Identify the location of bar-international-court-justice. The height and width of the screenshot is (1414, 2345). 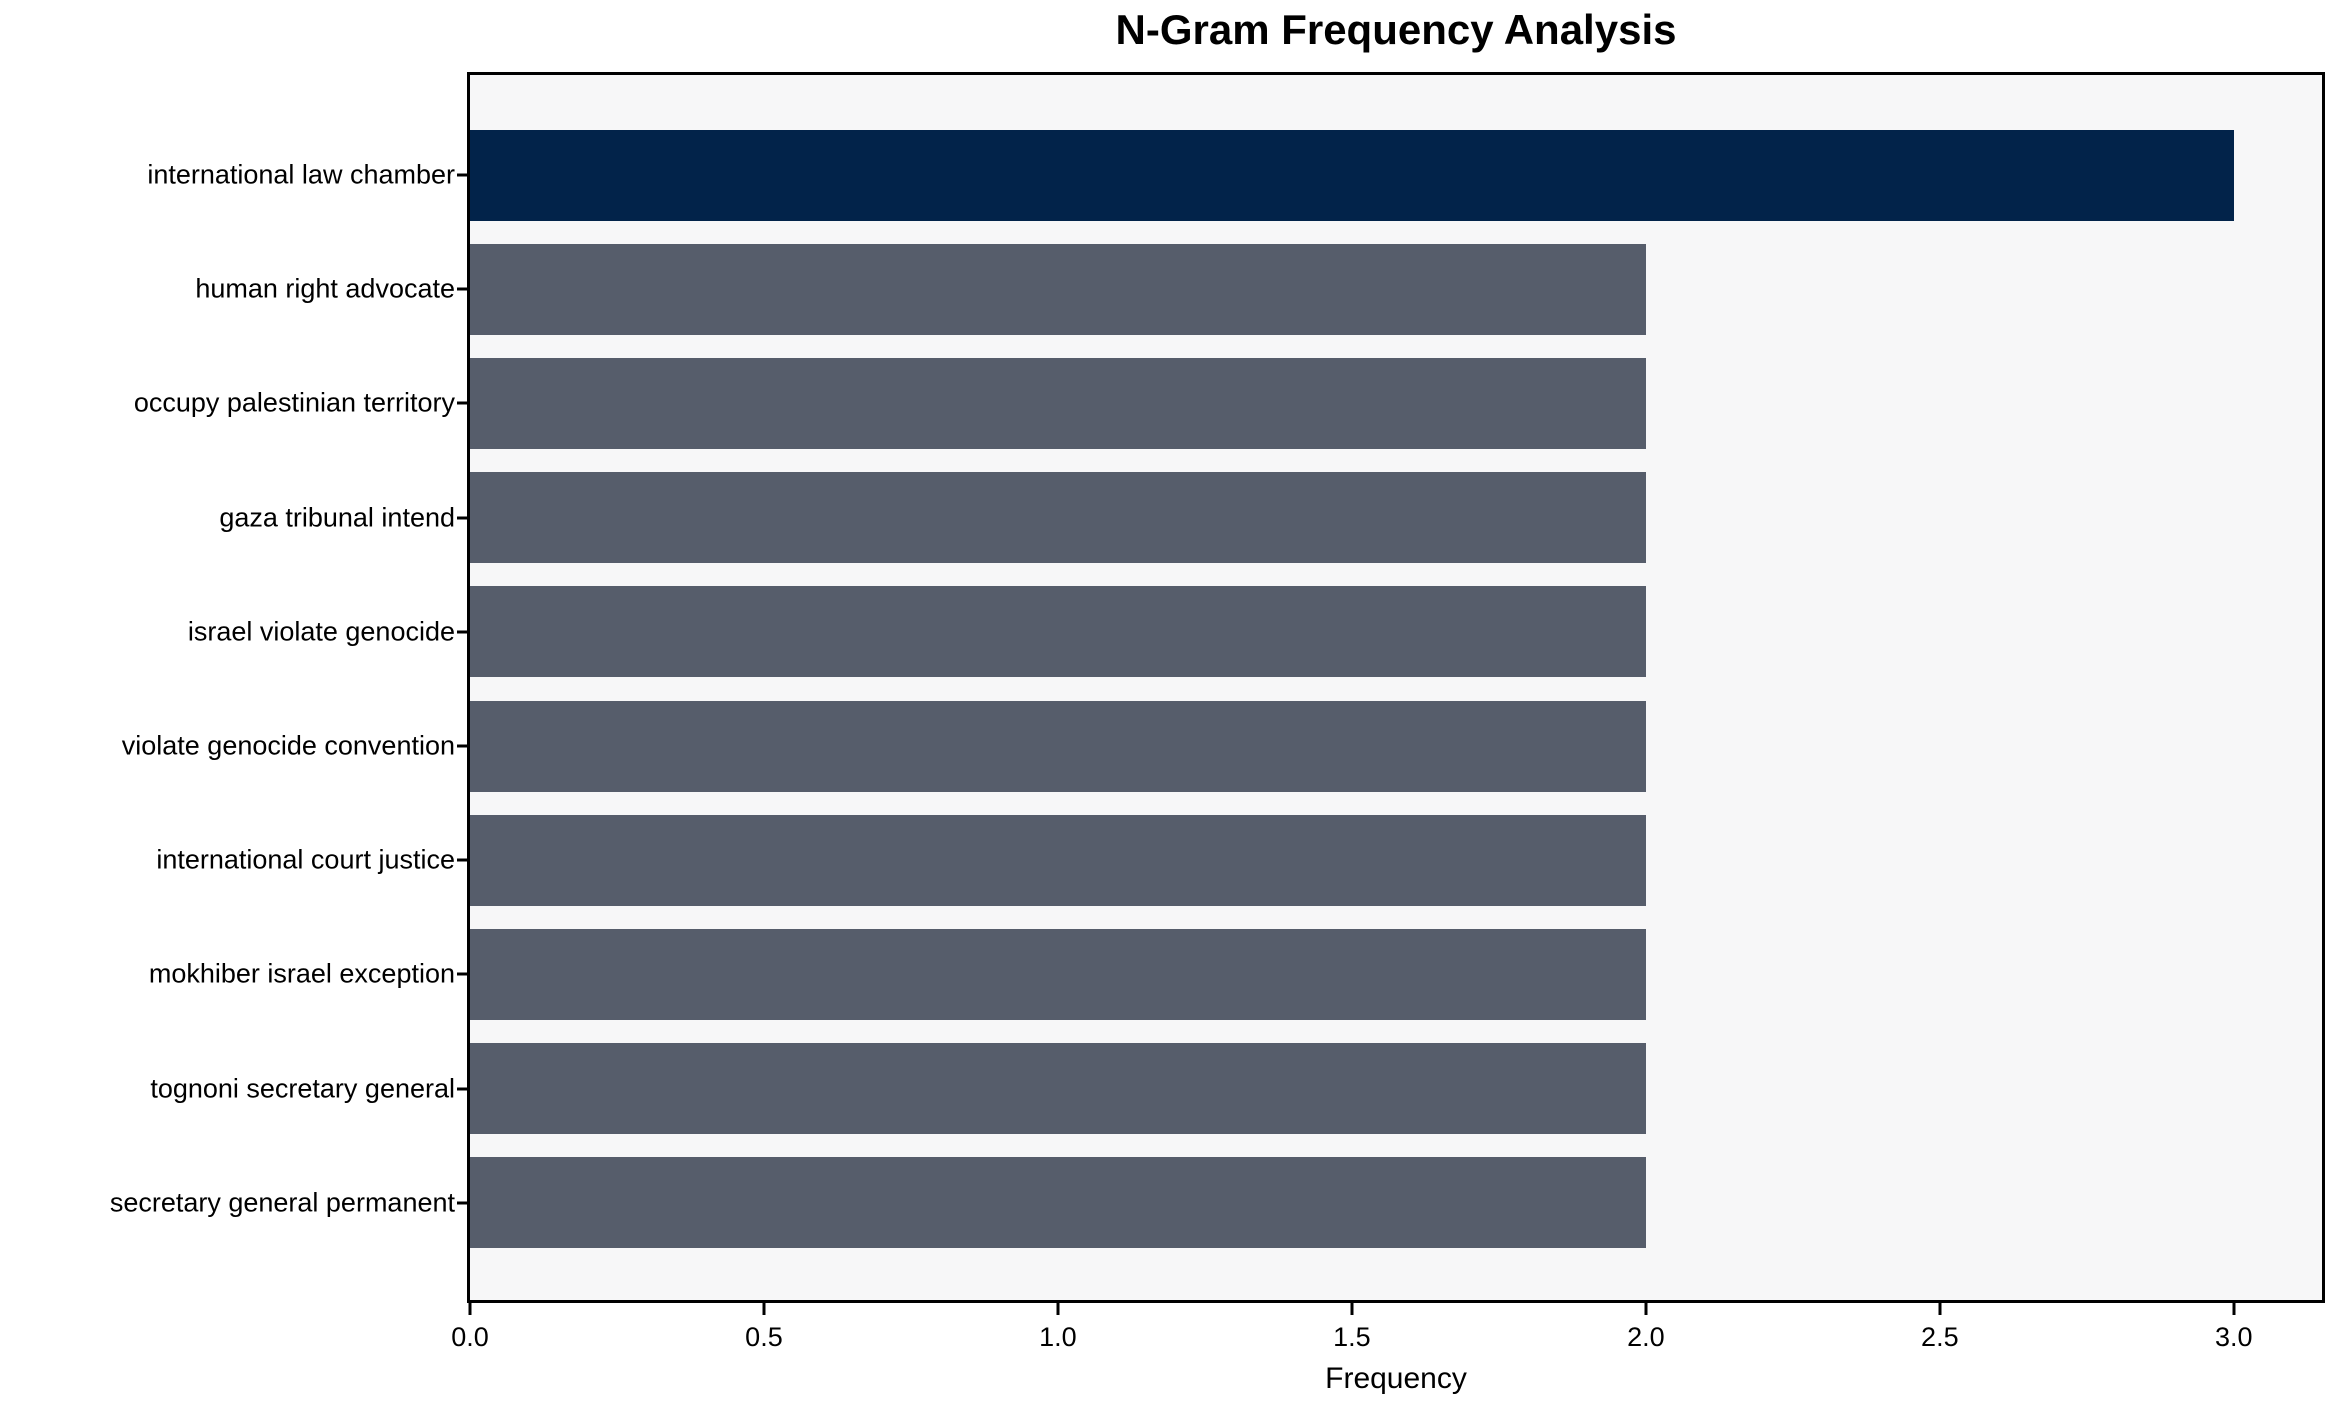
(1058, 860).